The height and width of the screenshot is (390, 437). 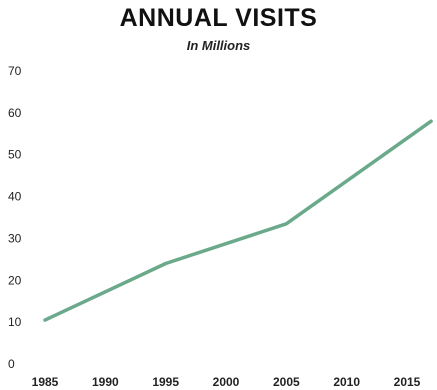 What do you see at coordinates (15, 280) in the screenshot?
I see `y-tick-label: 20` at bounding box center [15, 280].